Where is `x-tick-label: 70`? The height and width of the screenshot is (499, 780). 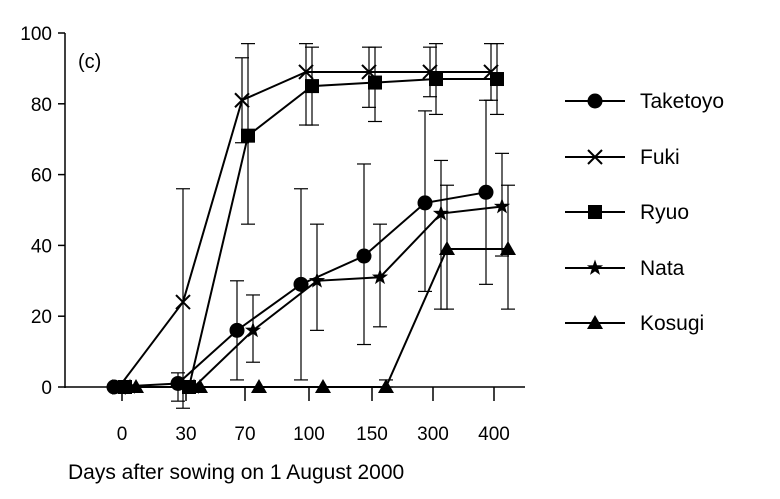 x-tick-label: 70 is located at coordinates (244, 434).